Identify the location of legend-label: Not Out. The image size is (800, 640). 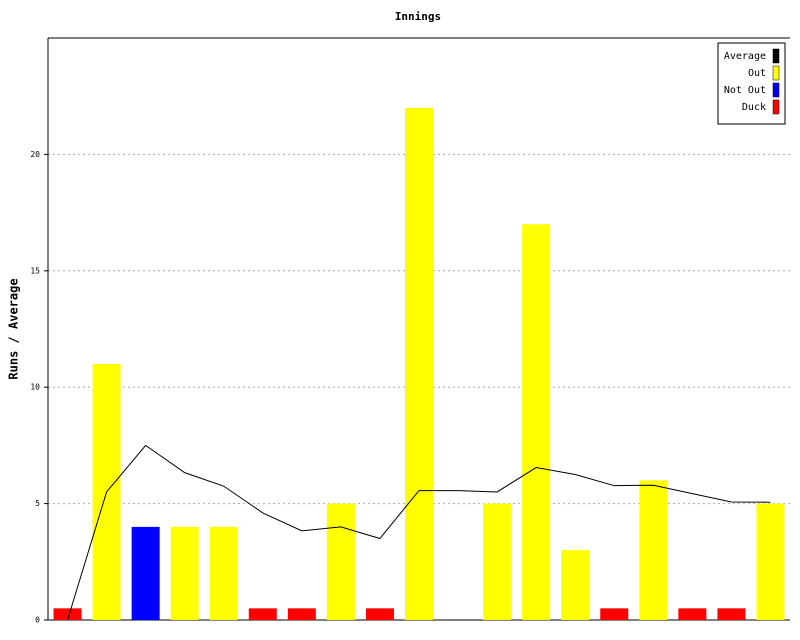
(745, 90).